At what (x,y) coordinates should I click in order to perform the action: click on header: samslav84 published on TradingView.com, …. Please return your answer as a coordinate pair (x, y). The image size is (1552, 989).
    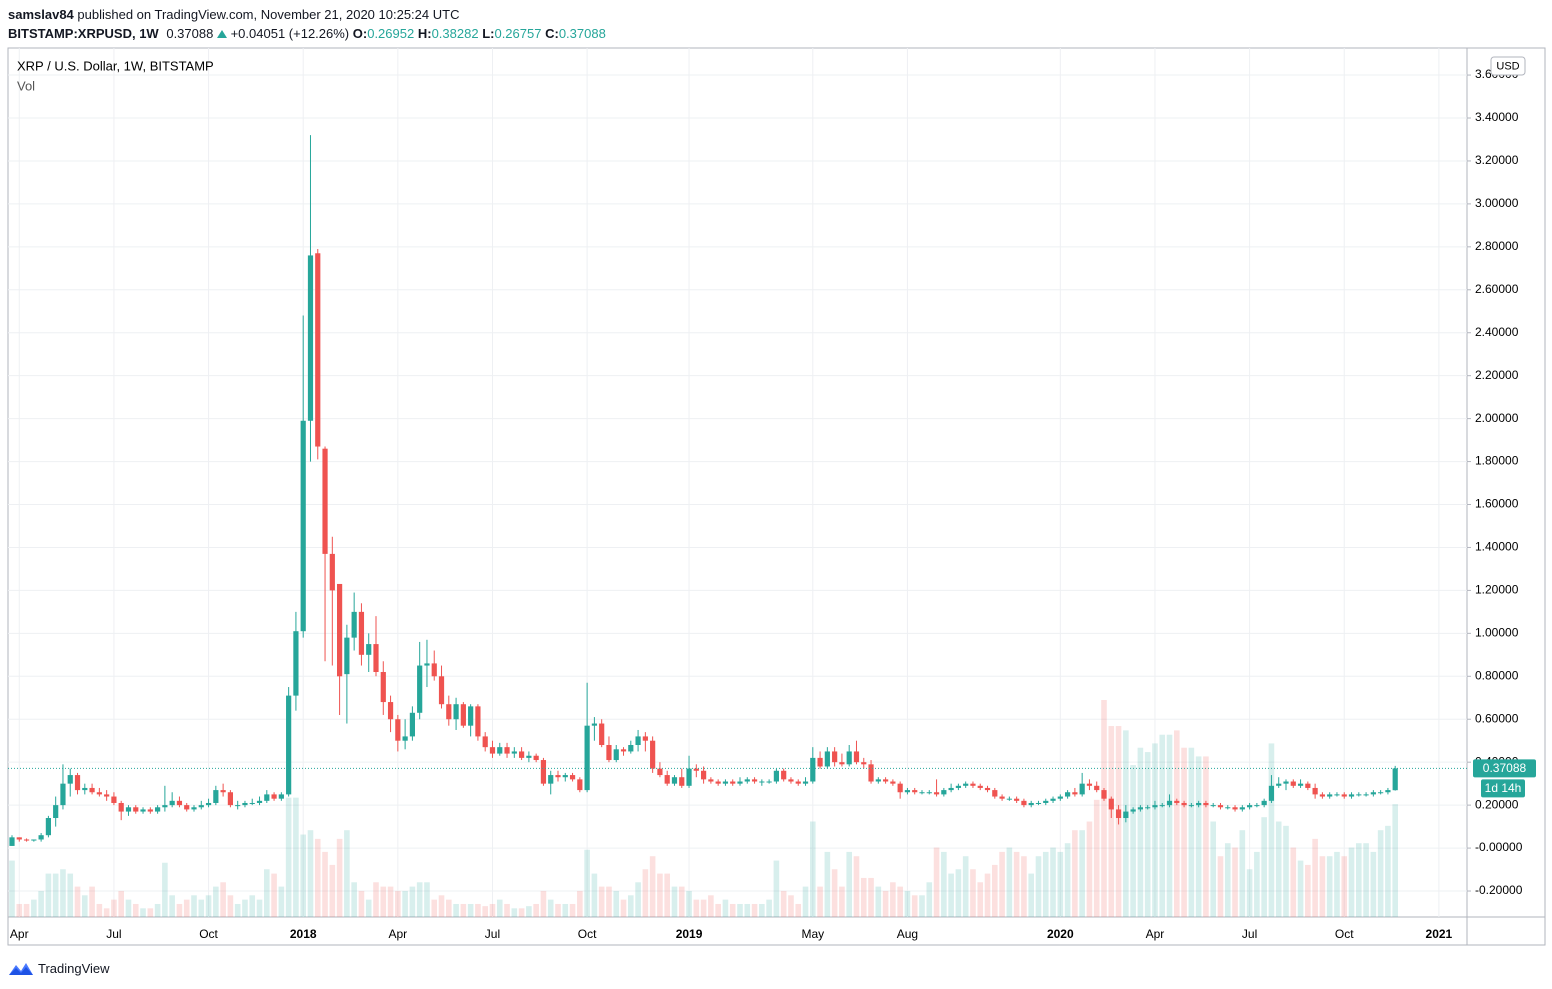
    Looking at the image, I should click on (307, 24).